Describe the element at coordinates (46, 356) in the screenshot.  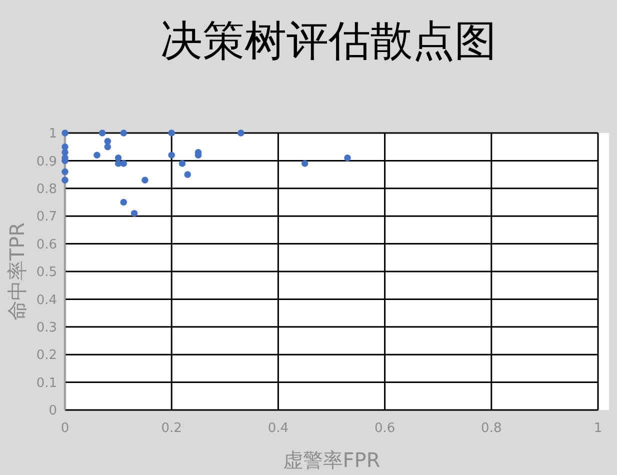
I see `y-tick-label: 0.2` at that location.